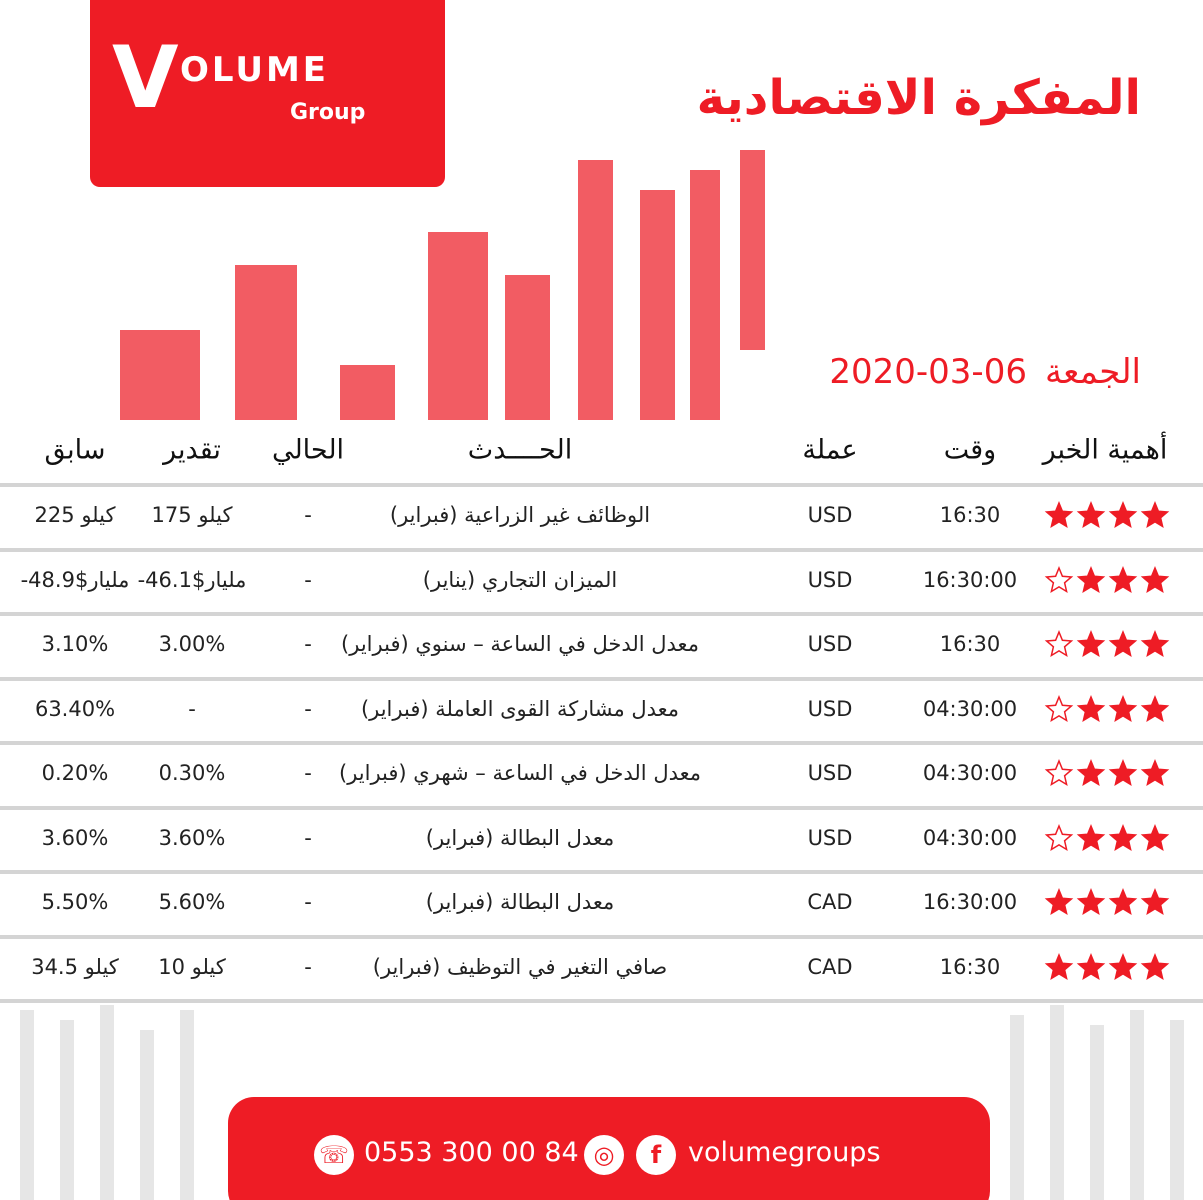 The width and height of the screenshot is (1203, 1200). Describe the element at coordinates (192, 902) in the screenshot. I see `forecast-cell: 5.60%` at that location.